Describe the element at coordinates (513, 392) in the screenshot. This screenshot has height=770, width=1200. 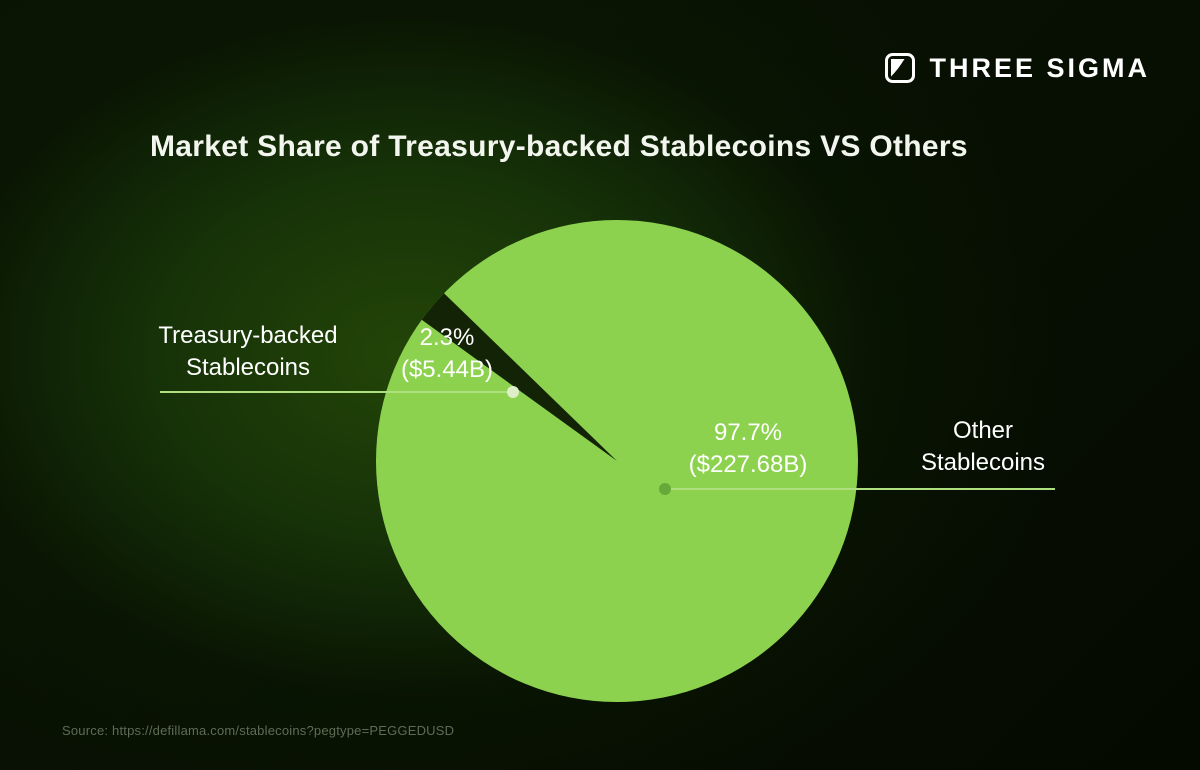
I see `leader-dot-treasury` at that location.